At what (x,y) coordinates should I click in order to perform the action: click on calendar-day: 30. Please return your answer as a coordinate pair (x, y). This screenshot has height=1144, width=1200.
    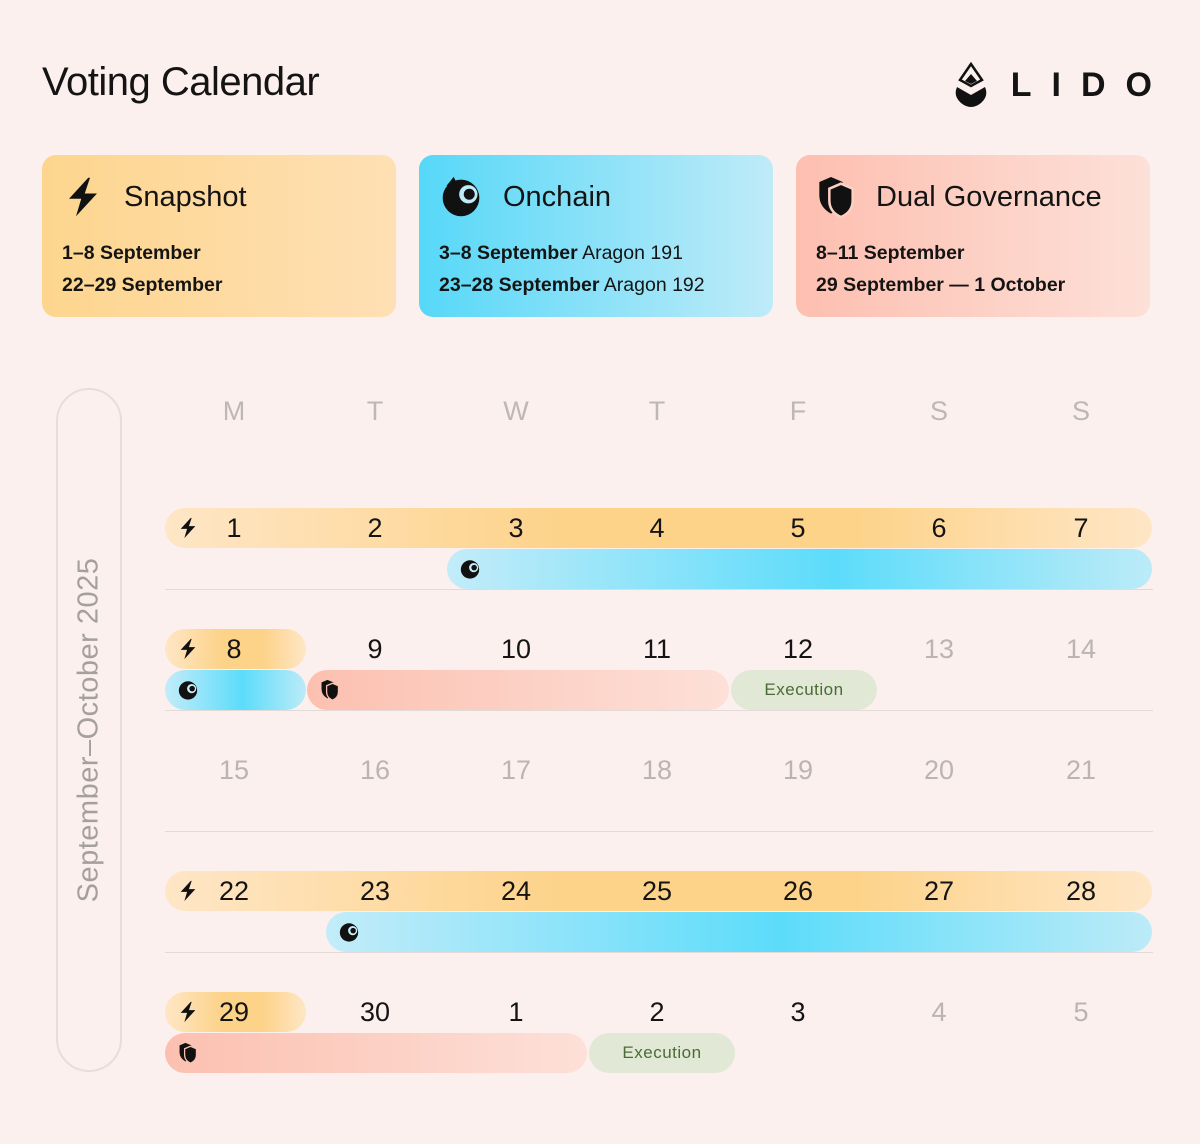
    Looking at the image, I should click on (375, 1012).